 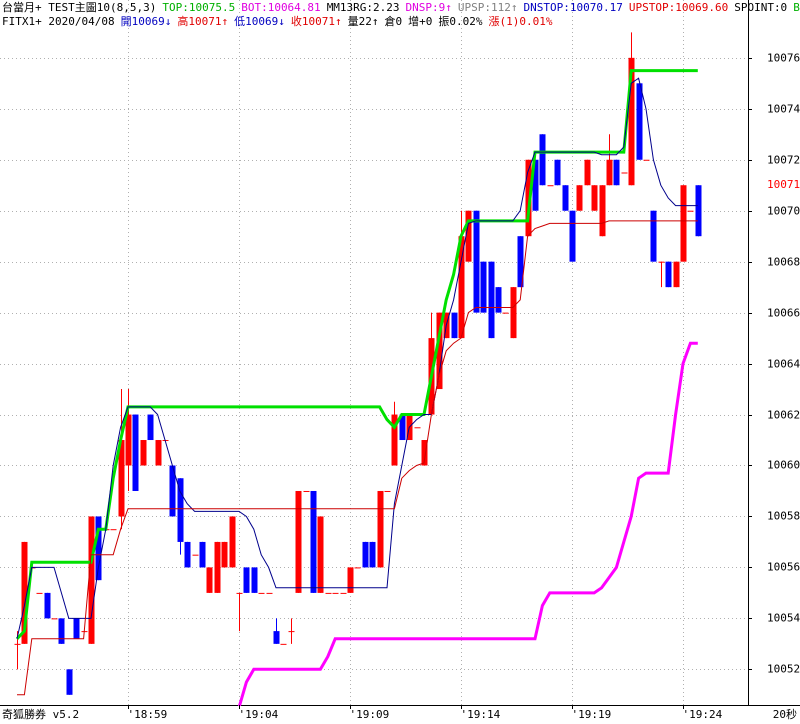 I want to click on y-tick-label: 10060, so click(x=783, y=465).